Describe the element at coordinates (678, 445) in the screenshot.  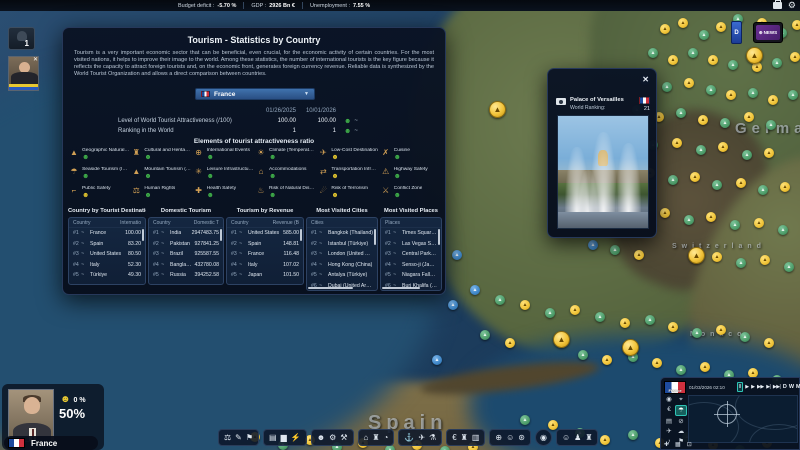
I see `tiles-icon: ▦` at that location.